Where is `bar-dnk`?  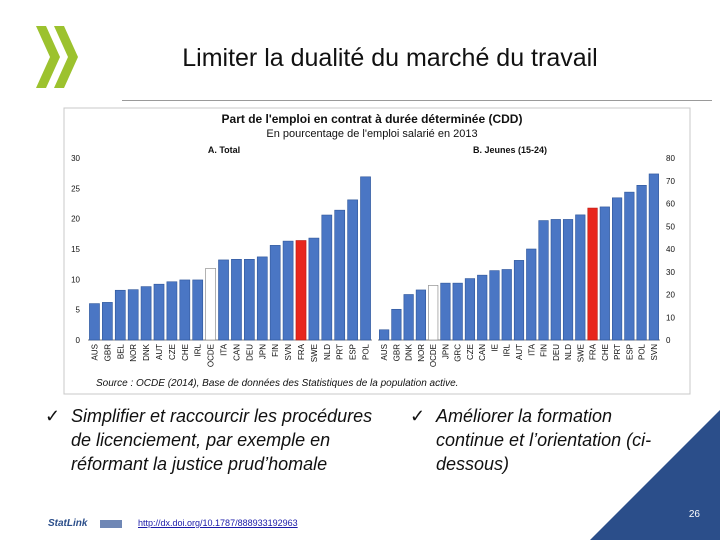
bar-dnk is located at coordinates (408, 317).